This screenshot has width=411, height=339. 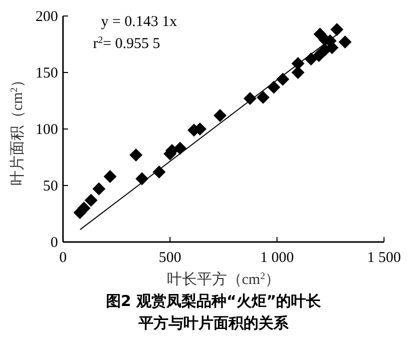 What do you see at coordinates (54, 243) in the screenshot?
I see `y-tick-label: 0` at bounding box center [54, 243].